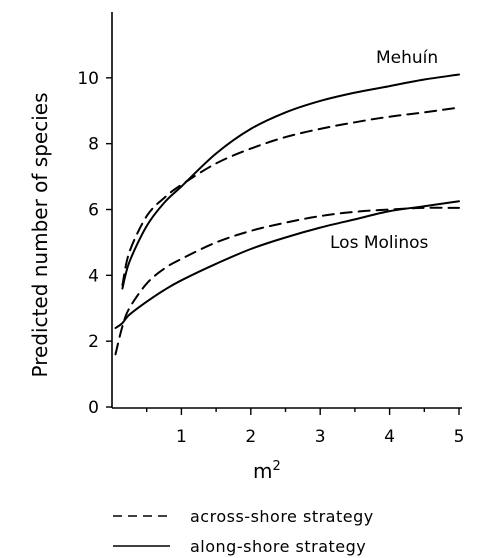 This screenshot has width=486, height=558. What do you see at coordinates (93, 145) in the screenshot?
I see `y-tick-label: 8` at bounding box center [93, 145].